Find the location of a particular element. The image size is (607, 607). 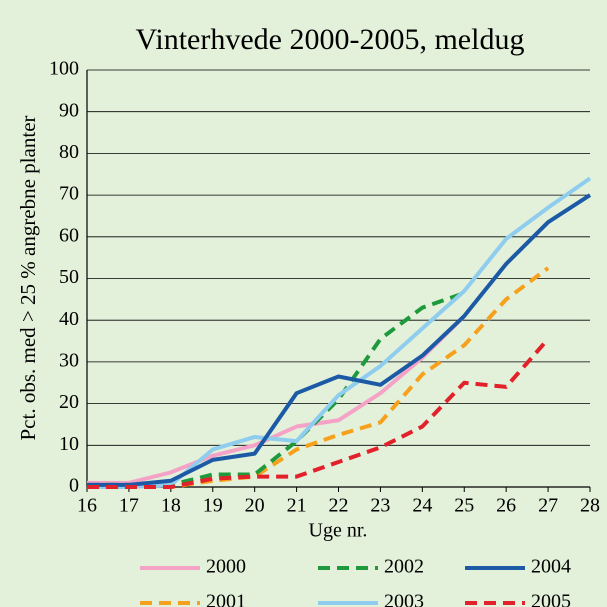

x-tick-label: 25 is located at coordinates (464, 506).